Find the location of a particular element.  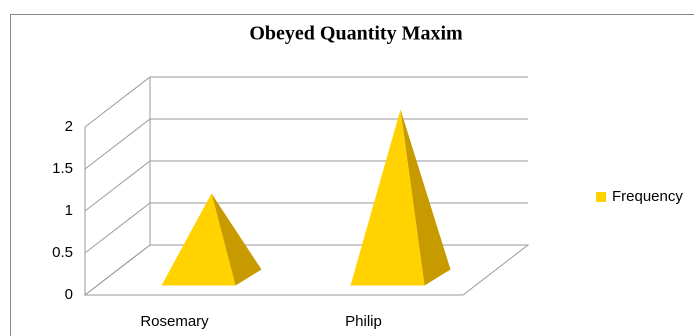

chart-title: Obeyed Quantity Maxim is located at coordinates (356, 34).